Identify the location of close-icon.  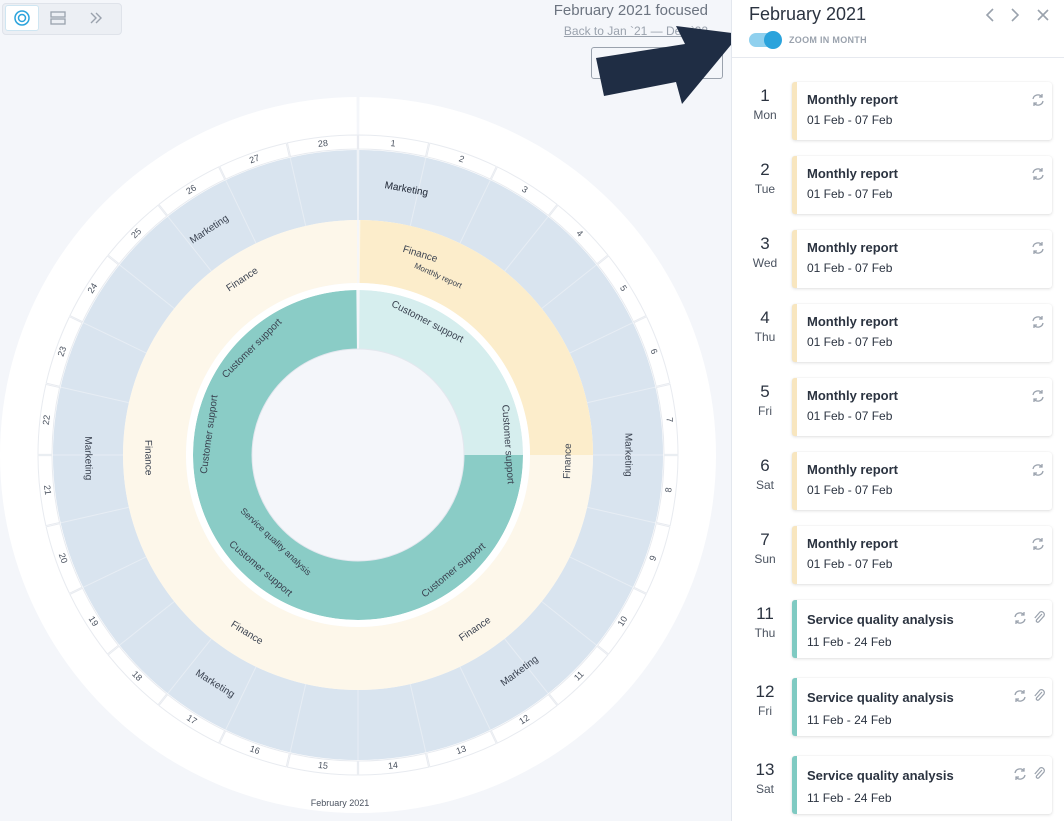
(1043, 15).